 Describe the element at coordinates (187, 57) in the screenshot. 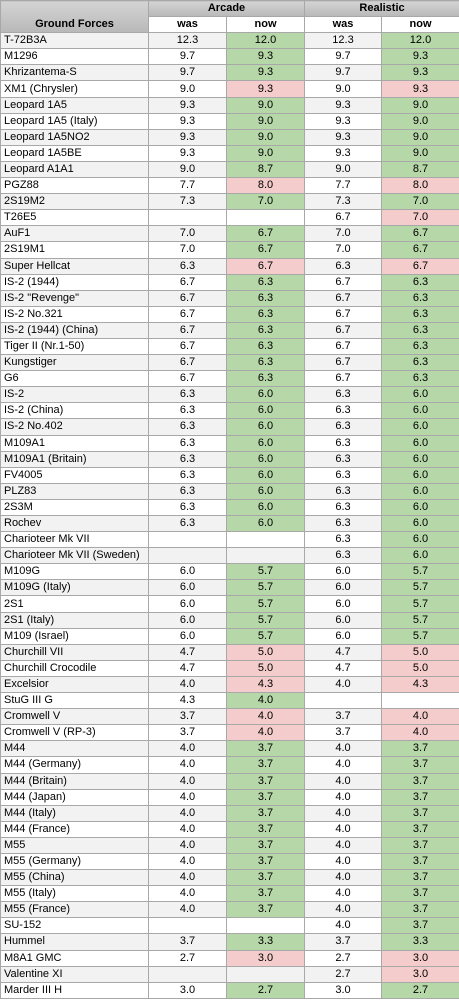

I see `br-cell: 9.7` at that location.